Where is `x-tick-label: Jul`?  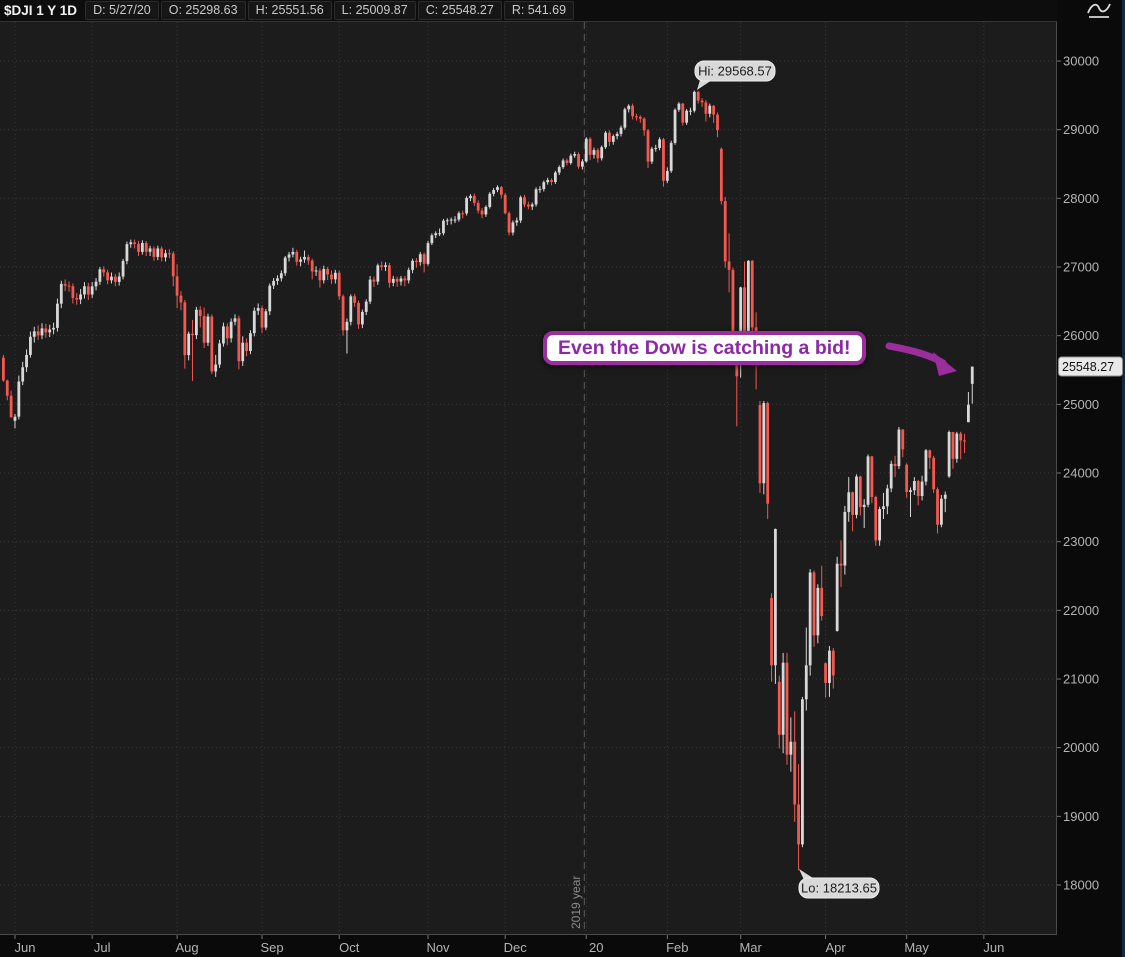 x-tick-label: Jul is located at coordinates (102, 947).